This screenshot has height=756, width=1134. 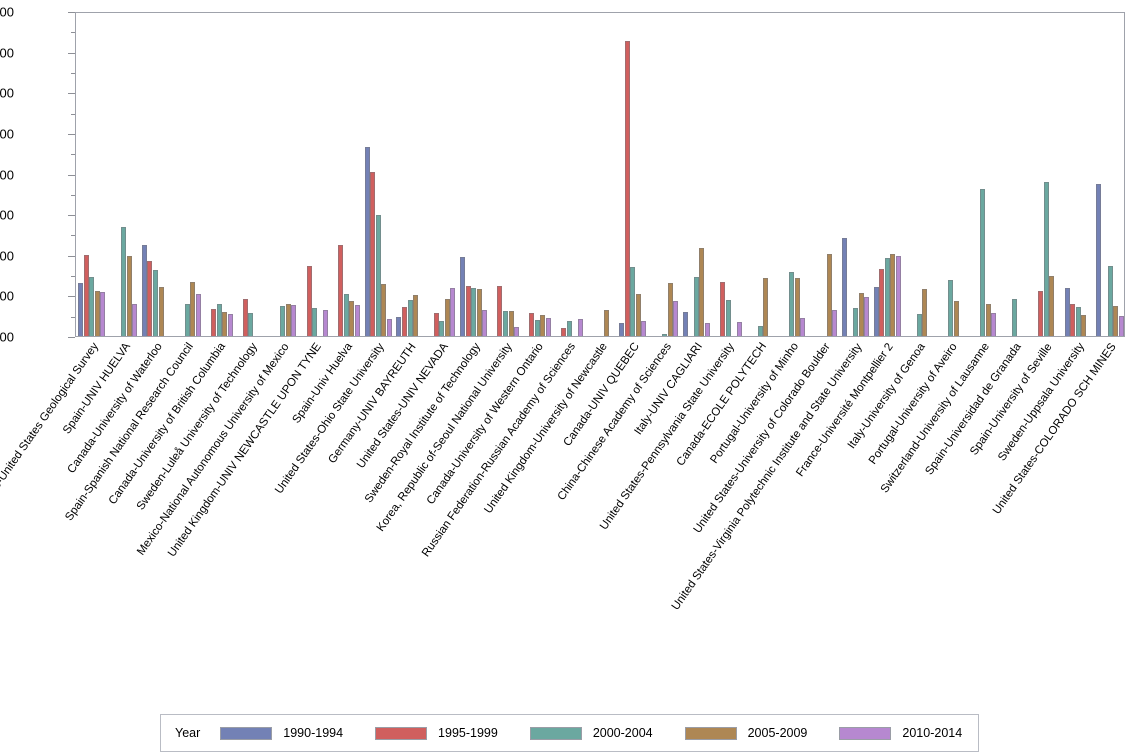 I want to click on legend-item: 2010-2014, so click(x=900, y=733).